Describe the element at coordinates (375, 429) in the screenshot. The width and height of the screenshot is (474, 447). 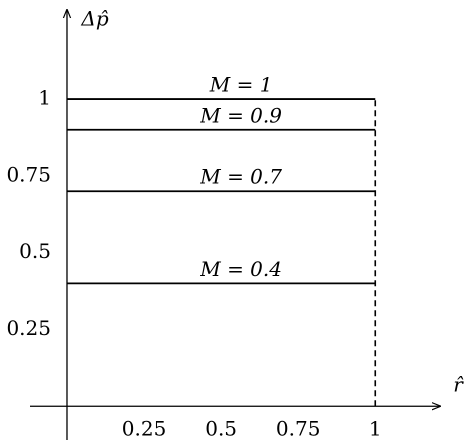
I see `x-tick-label: 1` at that location.